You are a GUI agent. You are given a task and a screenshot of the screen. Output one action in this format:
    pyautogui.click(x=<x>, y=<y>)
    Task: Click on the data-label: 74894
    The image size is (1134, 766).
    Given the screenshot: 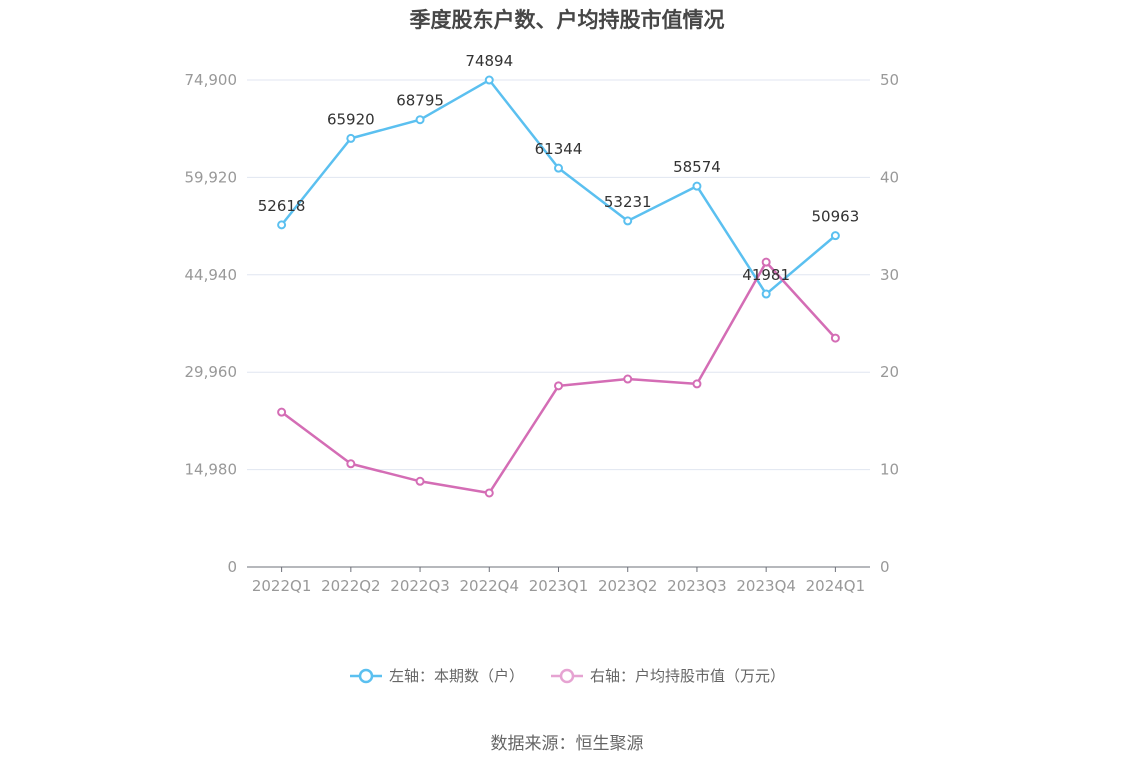 What is the action you would take?
    pyautogui.click(x=489, y=61)
    